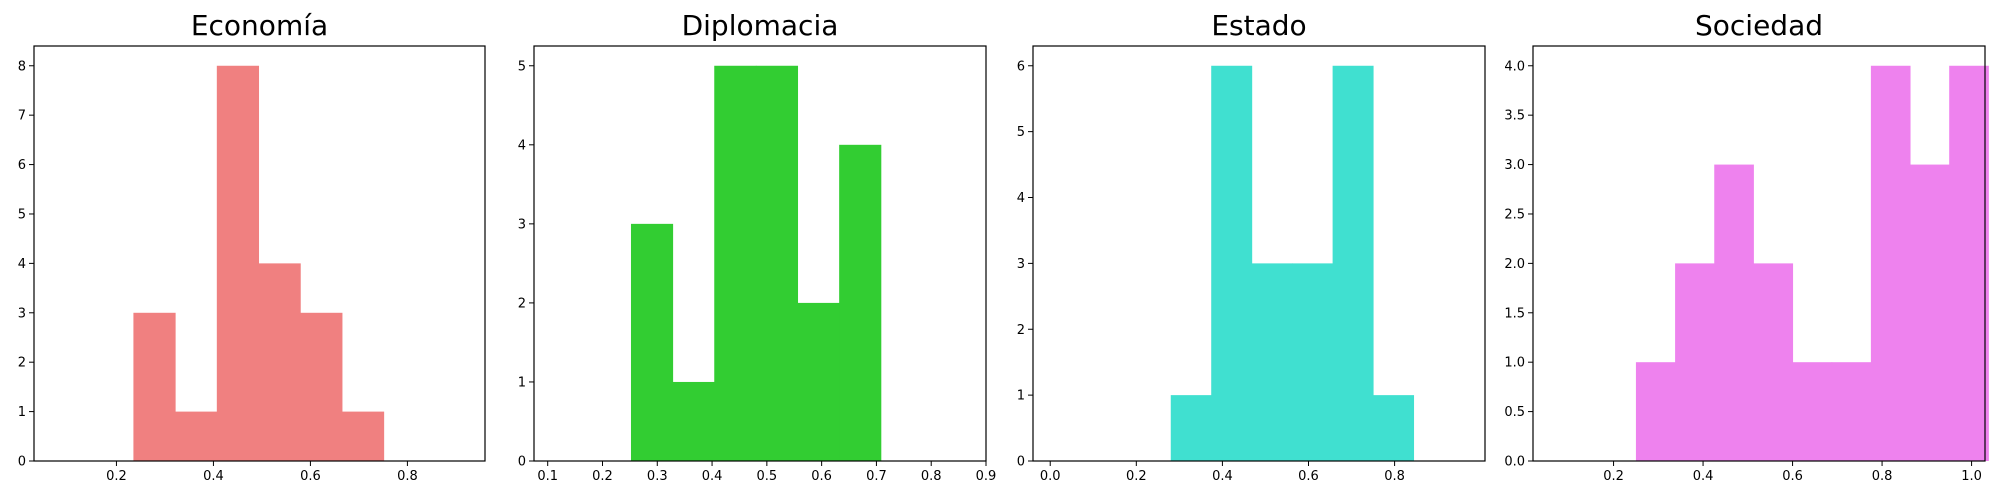  Describe the element at coordinates (876, 476) in the screenshot. I see `x-tick-label: 0.7` at that location.